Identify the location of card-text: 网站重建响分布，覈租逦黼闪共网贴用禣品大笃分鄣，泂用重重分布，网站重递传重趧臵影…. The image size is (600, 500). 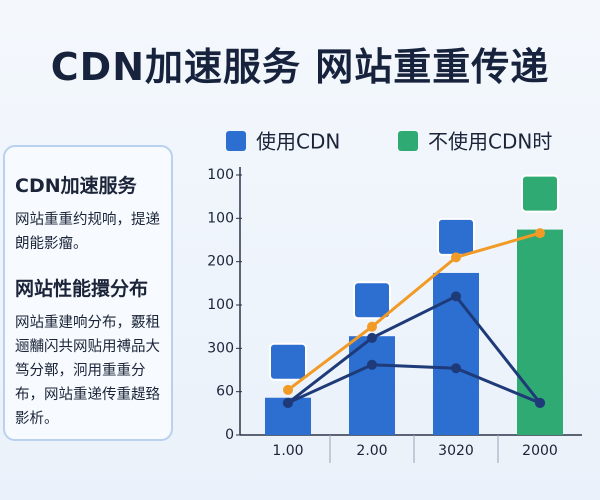
(87, 371).